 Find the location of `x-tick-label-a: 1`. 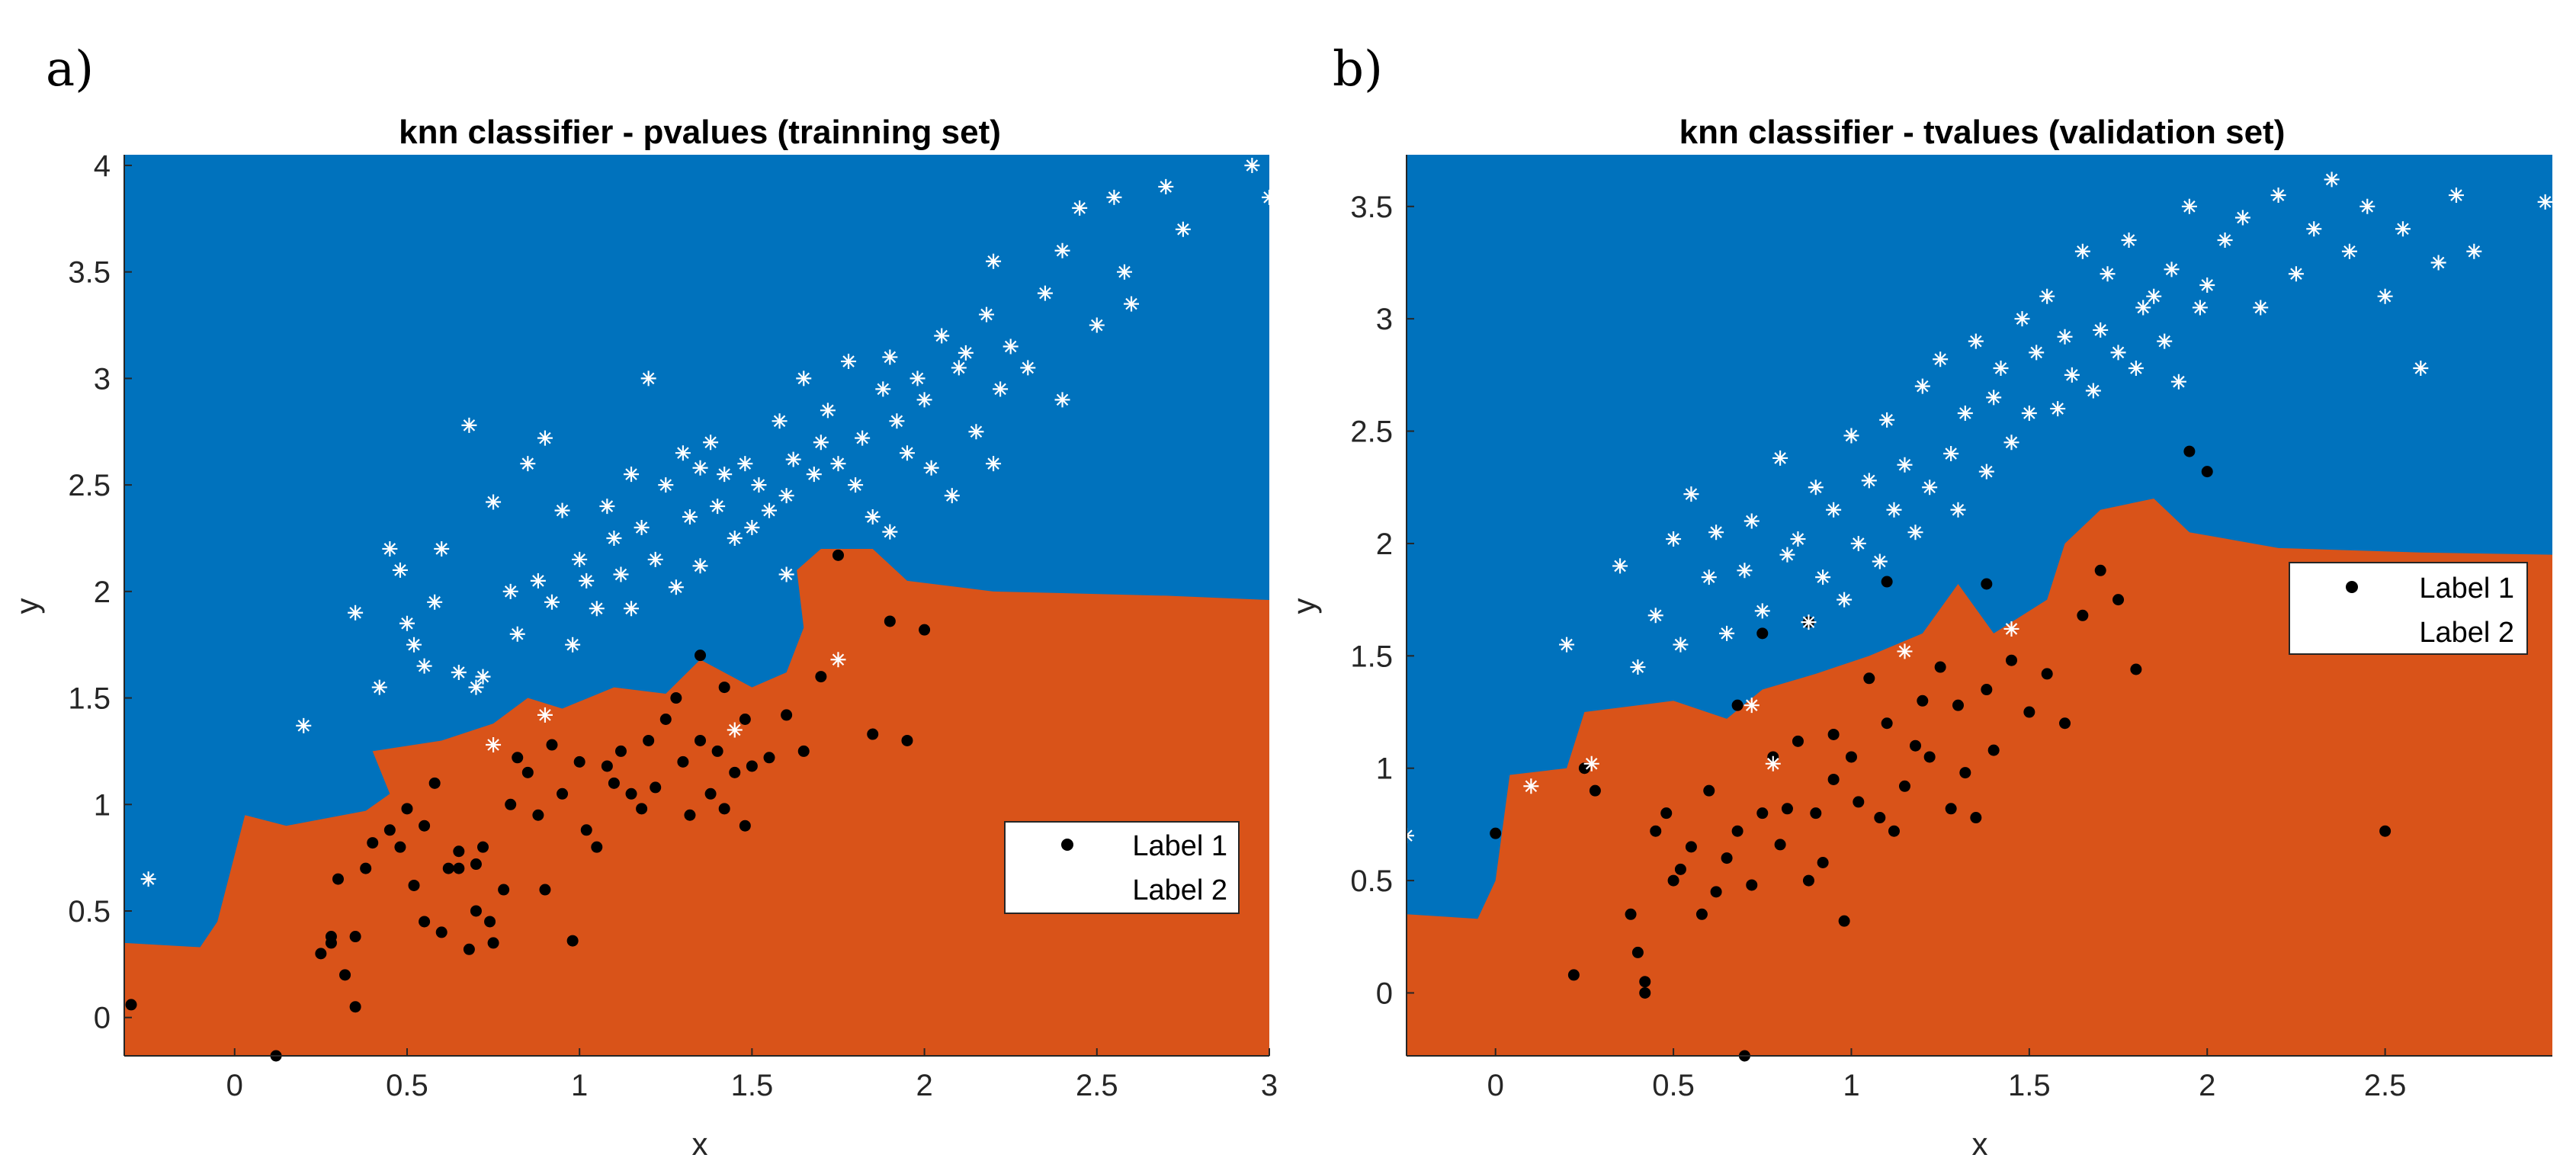

x-tick-label-a: 1 is located at coordinates (579, 1085).